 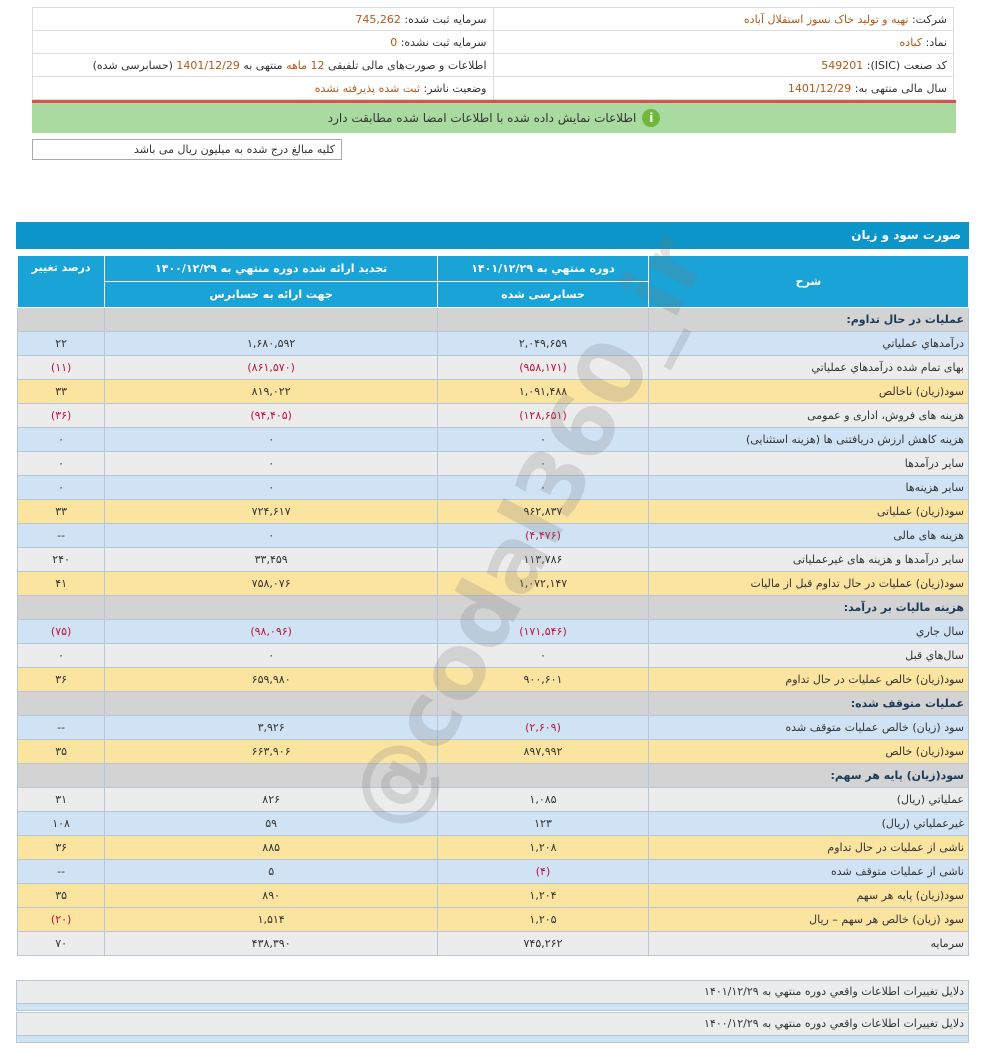 What do you see at coordinates (61, 799) in the screenshot?
I see `row-change-percent: ۳۱` at bounding box center [61, 799].